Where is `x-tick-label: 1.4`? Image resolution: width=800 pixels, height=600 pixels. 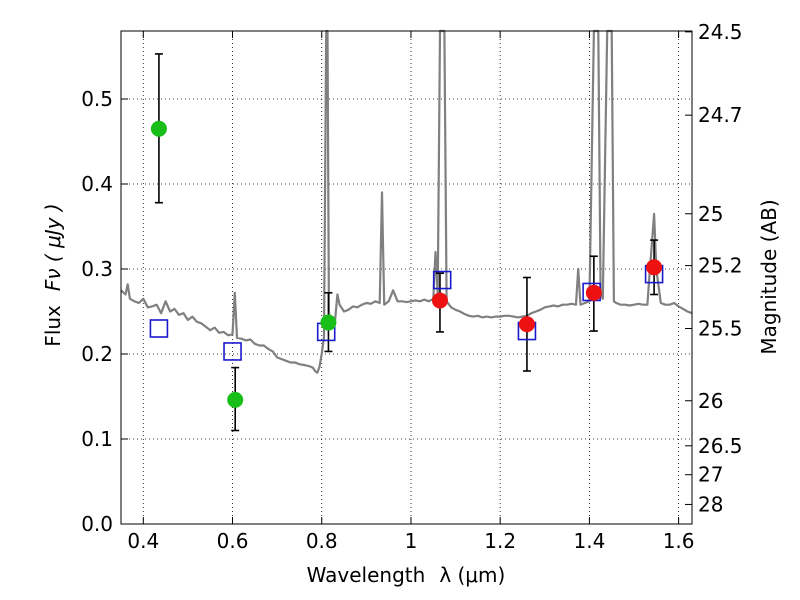
x-tick-label: 1.4 is located at coordinates (589, 541).